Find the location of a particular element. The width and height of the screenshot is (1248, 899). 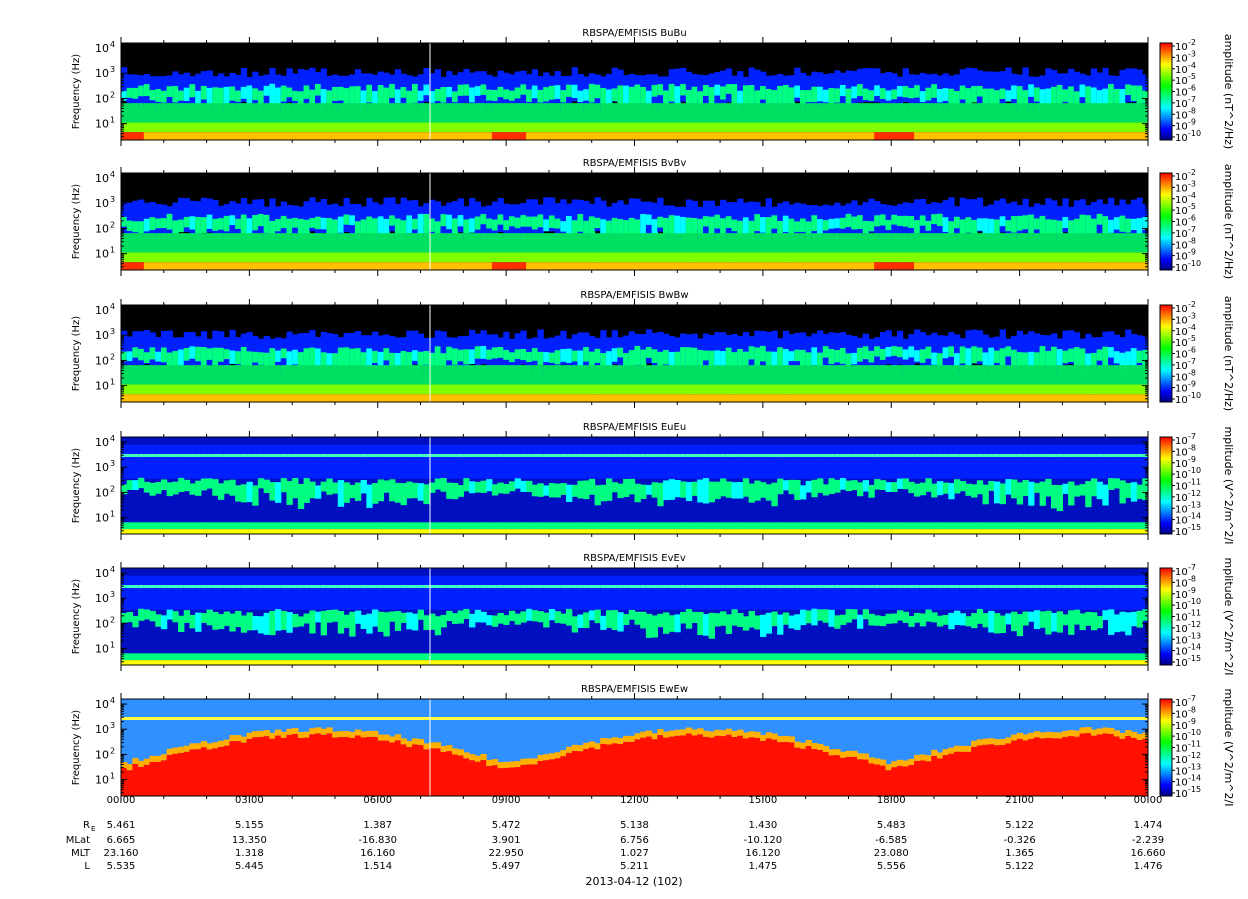

panel-title: RBSPA/EMFISIS BuBu is located at coordinates (634, 33).